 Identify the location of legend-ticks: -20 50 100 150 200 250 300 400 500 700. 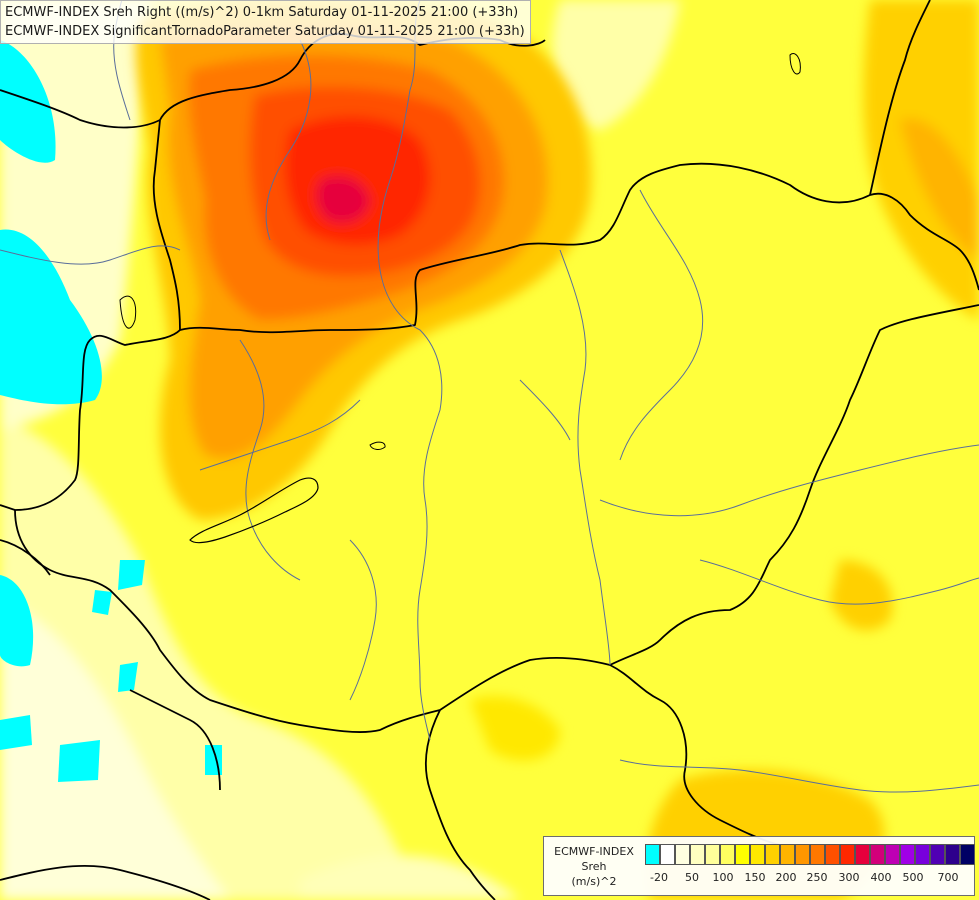
(810, 880).